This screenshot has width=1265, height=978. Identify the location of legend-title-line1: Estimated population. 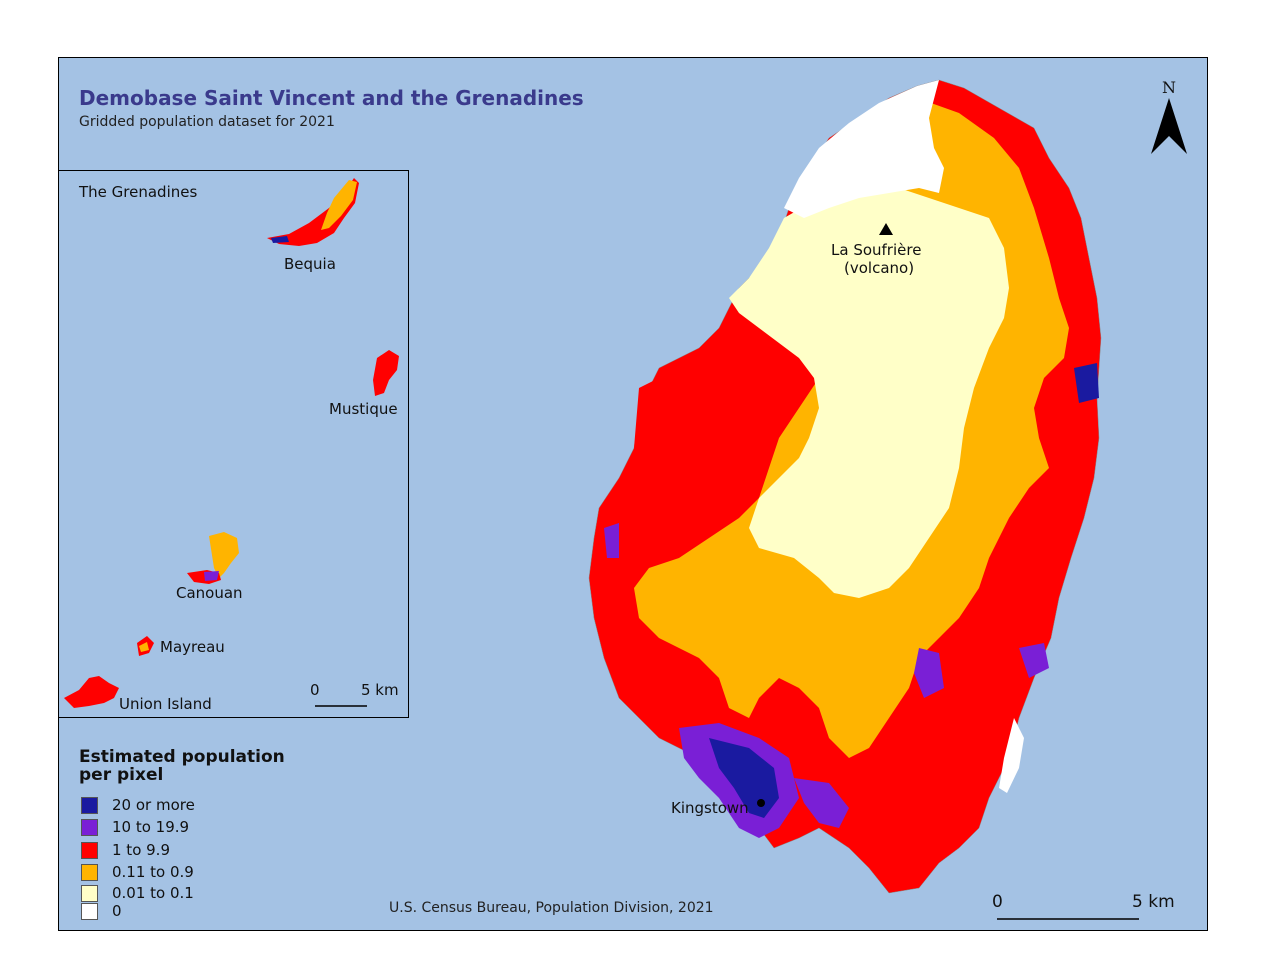
(182, 757).